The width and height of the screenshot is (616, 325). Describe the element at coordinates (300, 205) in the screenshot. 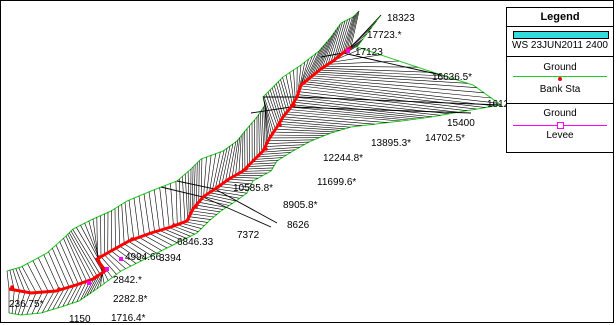

I see `station-label: 8905.8*` at that location.